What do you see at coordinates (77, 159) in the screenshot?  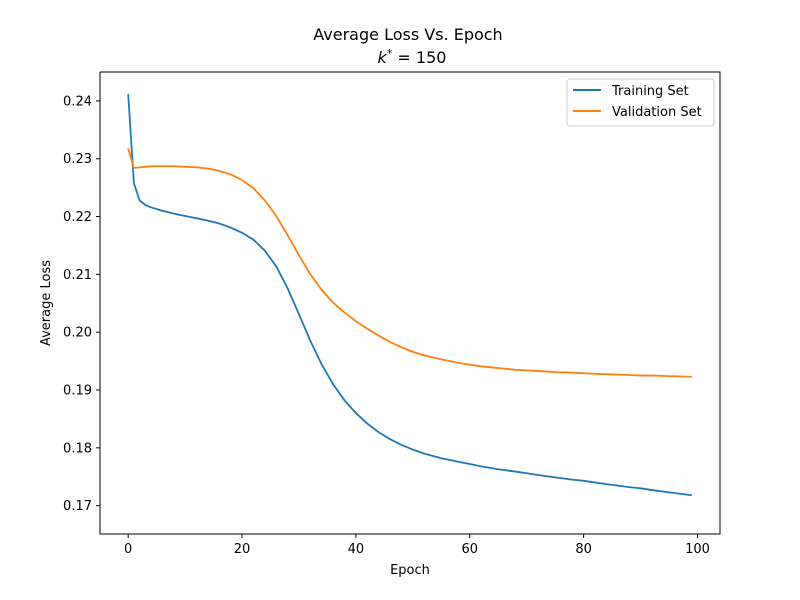 I see `y-tick-label: 0.23` at bounding box center [77, 159].